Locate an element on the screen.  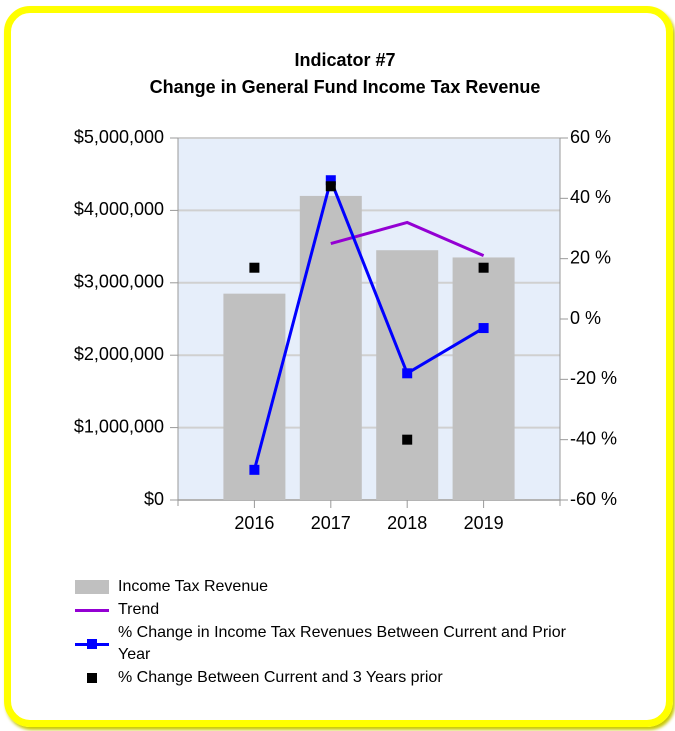
x-tick-label: 2018 is located at coordinates (407, 523).